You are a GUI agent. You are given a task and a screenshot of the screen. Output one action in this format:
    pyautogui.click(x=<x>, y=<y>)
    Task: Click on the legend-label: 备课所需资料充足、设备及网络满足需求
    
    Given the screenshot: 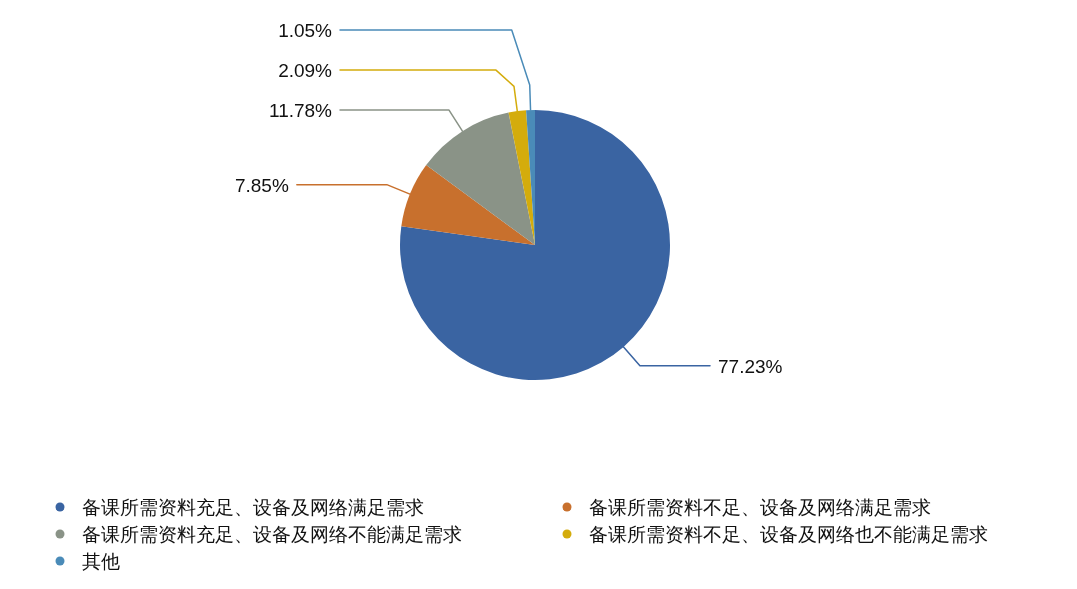 What is the action you would take?
    pyautogui.click(x=253, y=507)
    